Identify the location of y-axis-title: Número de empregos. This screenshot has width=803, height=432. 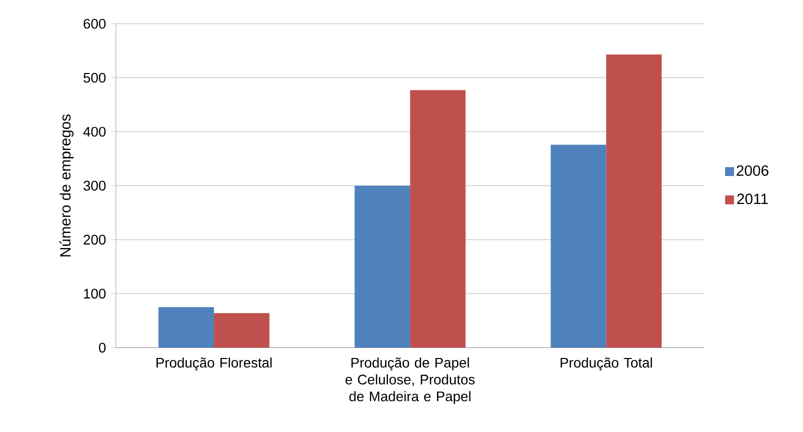
(67, 185).